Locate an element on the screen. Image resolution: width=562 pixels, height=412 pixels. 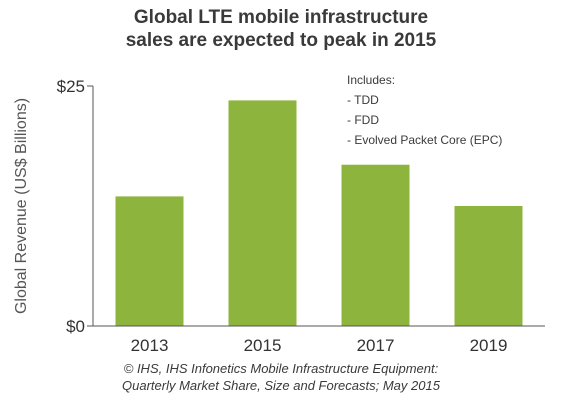
includes-note-line-3: - Evolved Packet Core (EPC) is located at coordinates (424, 140).